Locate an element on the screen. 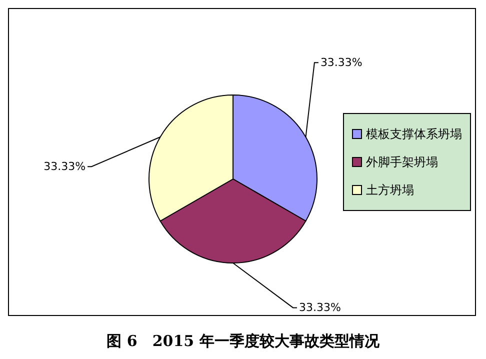 The width and height of the screenshot is (486, 359). text: 图 6 2015 年一季度较大事故类型情况 is located at coordinates (243, 341).